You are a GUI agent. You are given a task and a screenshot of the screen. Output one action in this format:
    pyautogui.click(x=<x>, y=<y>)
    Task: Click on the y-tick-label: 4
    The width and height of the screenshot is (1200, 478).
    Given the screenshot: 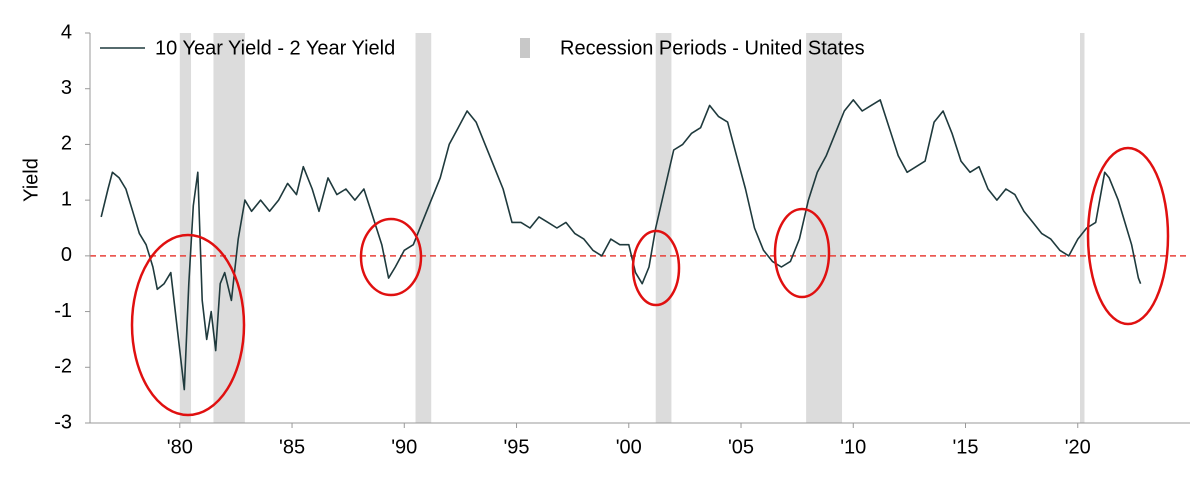 What is the action you would take?
    pyautogui.click(x=66, y=32)
    